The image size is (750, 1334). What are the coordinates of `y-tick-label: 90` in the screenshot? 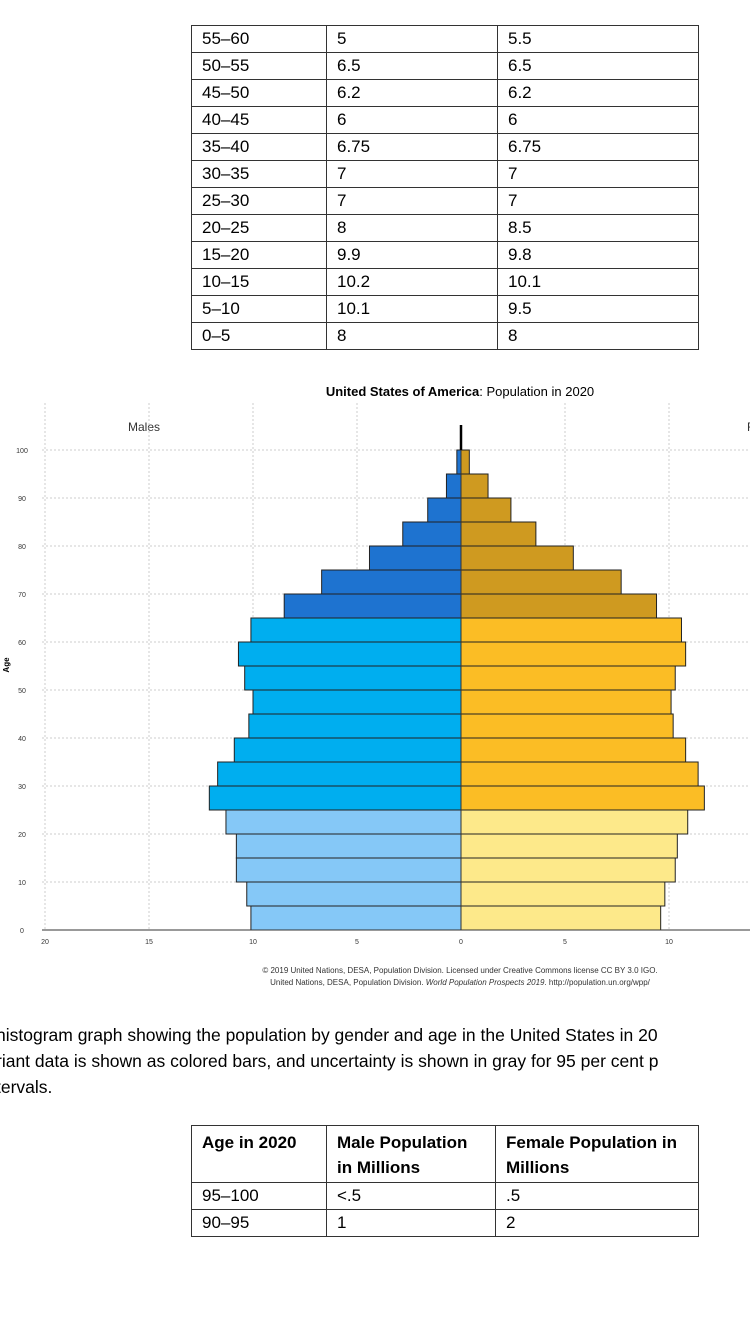 It's located at (22, 499).